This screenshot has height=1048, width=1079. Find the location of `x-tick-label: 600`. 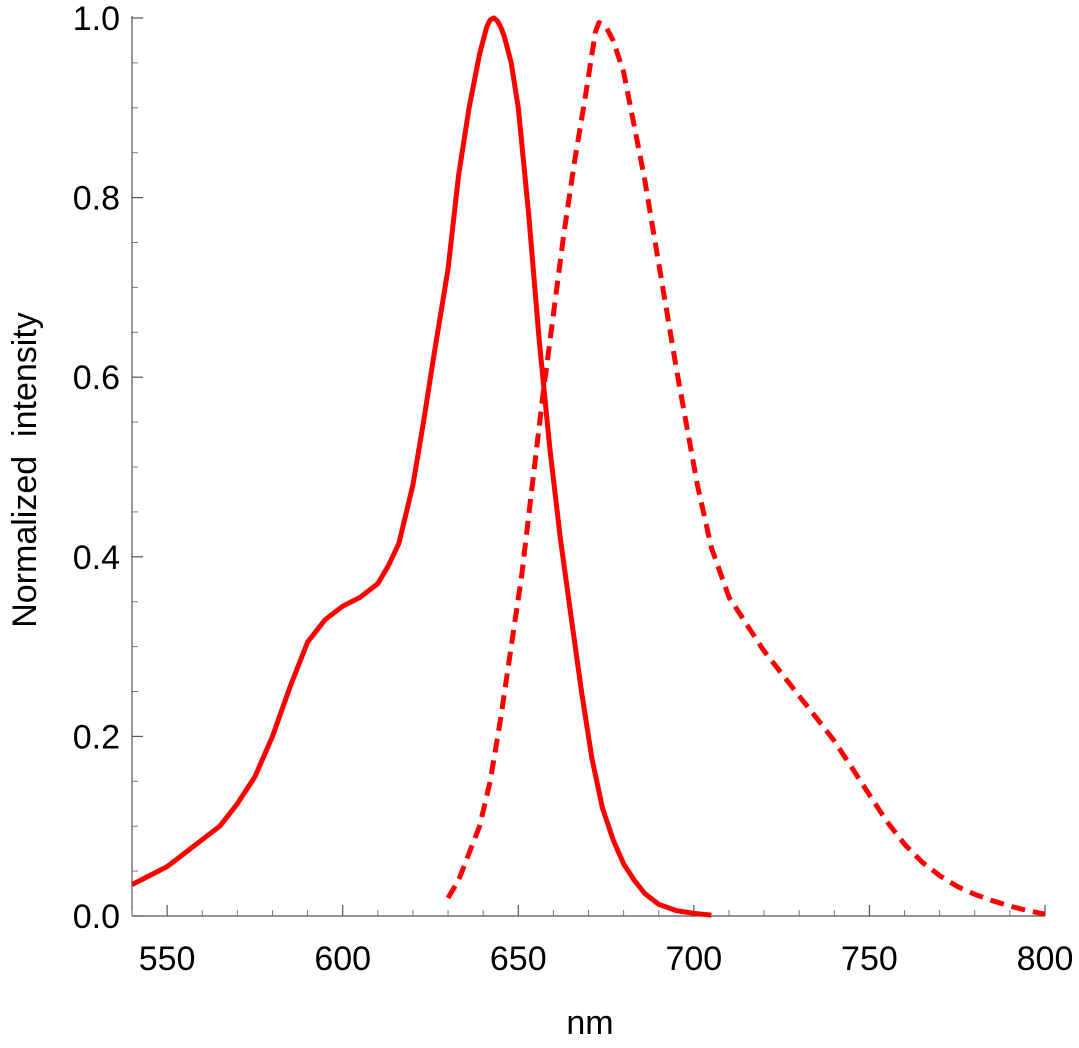

x-tick-label: 600 is located at coordinates (342, 959).